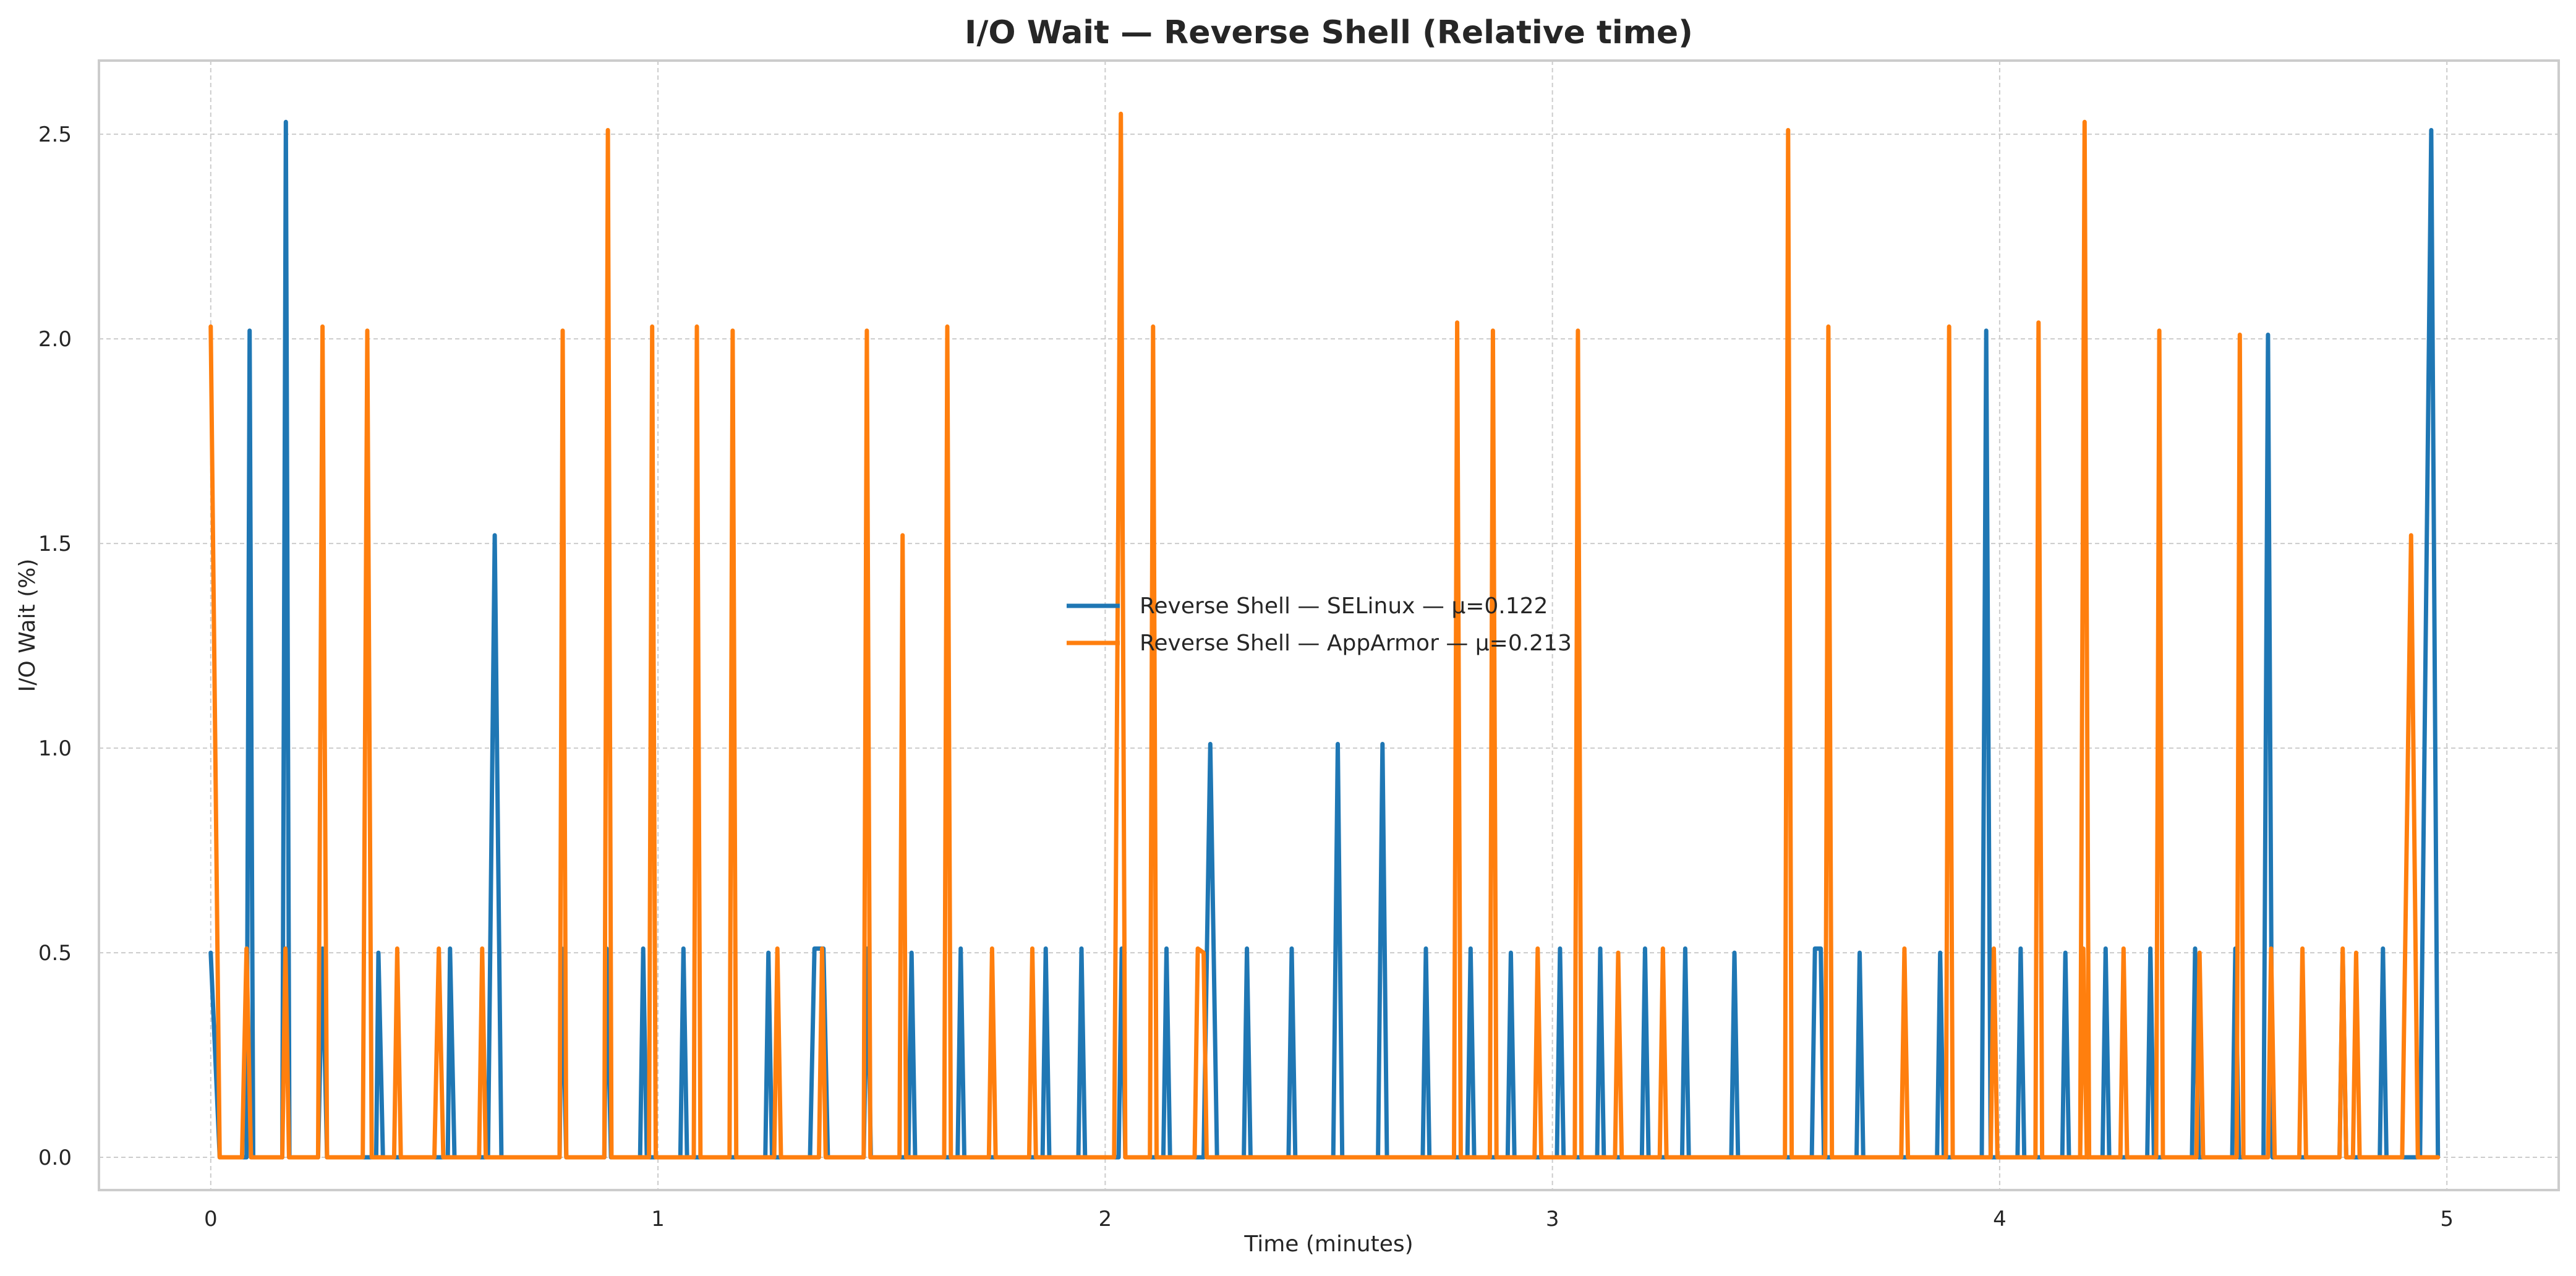 The width and height of the screenshot is (2576, 1276). I want to click on y-tick-label: 2.5, so click(55, 134).